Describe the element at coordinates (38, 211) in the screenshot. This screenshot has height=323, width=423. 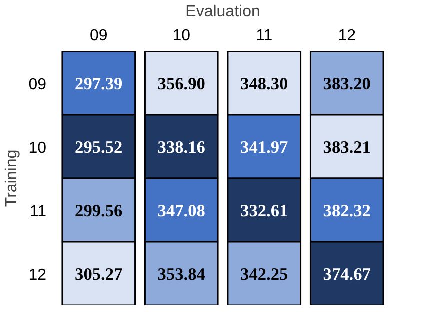
I see `y-tick-label: 11` at that location.